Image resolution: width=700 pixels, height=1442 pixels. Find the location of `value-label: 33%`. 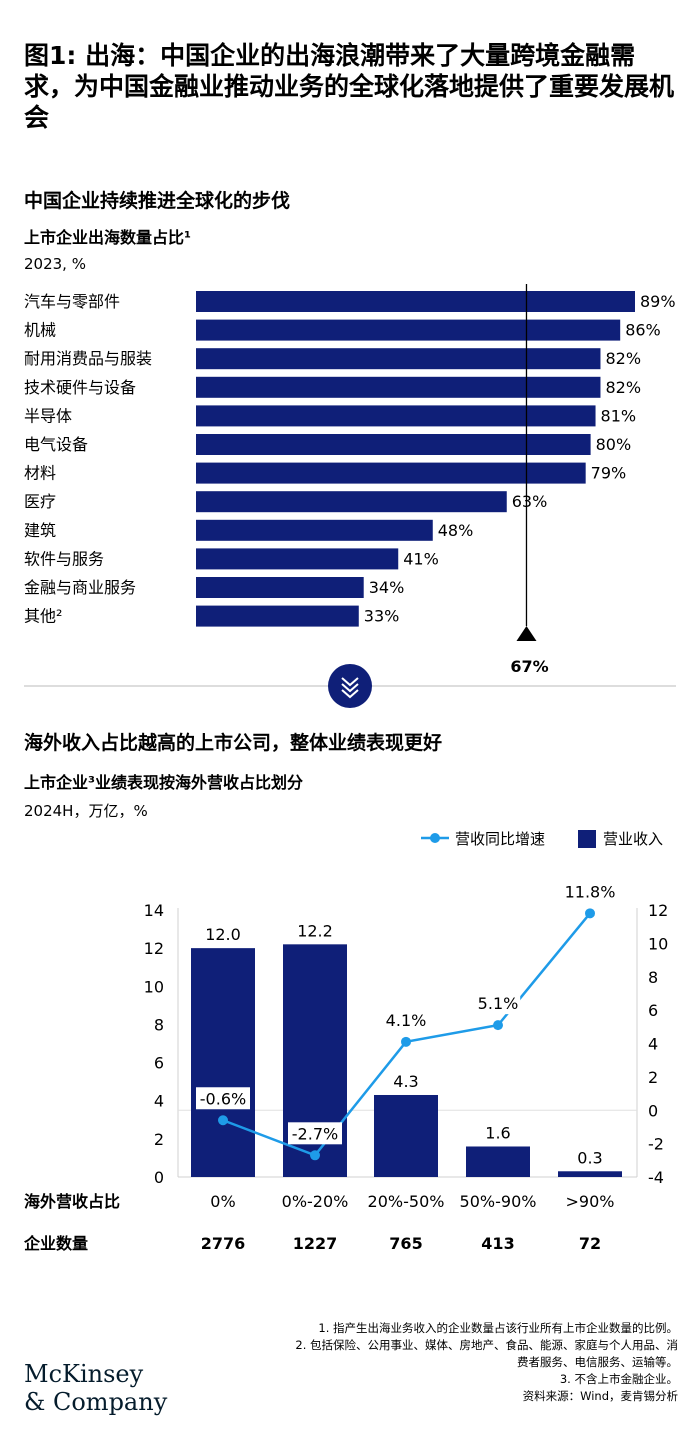

value-label: 33% is located at coordinates (382, 616).